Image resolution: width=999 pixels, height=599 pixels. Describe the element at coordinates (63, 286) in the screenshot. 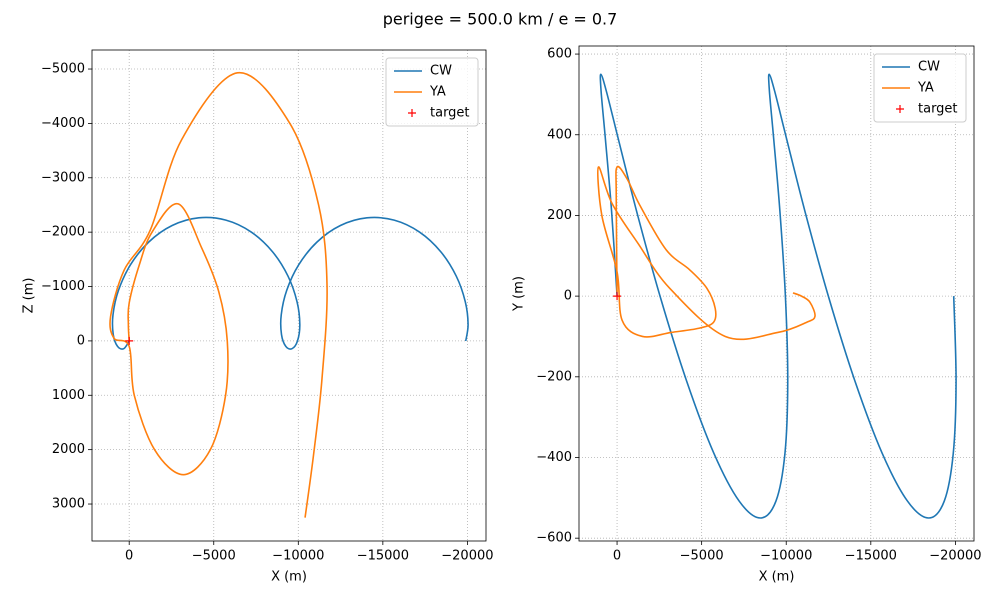

I see `y-tick-label: −1000` at that location.